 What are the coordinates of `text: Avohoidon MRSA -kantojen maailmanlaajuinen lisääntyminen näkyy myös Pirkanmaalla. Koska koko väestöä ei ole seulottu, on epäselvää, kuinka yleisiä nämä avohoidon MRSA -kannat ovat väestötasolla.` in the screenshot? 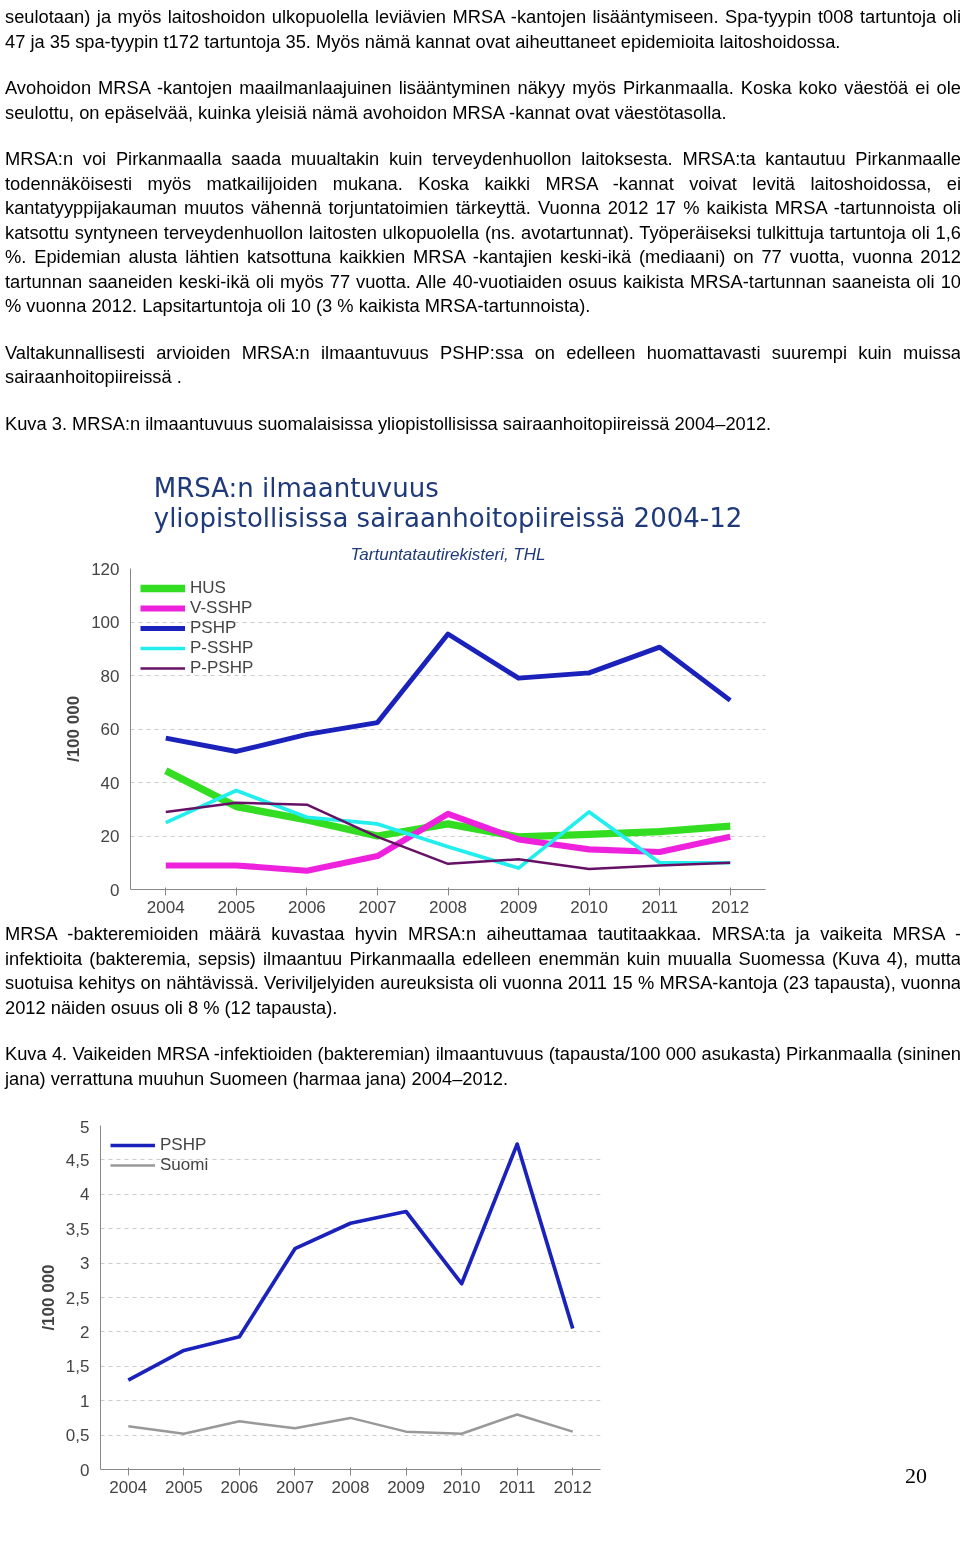 It's located at (482, 100).